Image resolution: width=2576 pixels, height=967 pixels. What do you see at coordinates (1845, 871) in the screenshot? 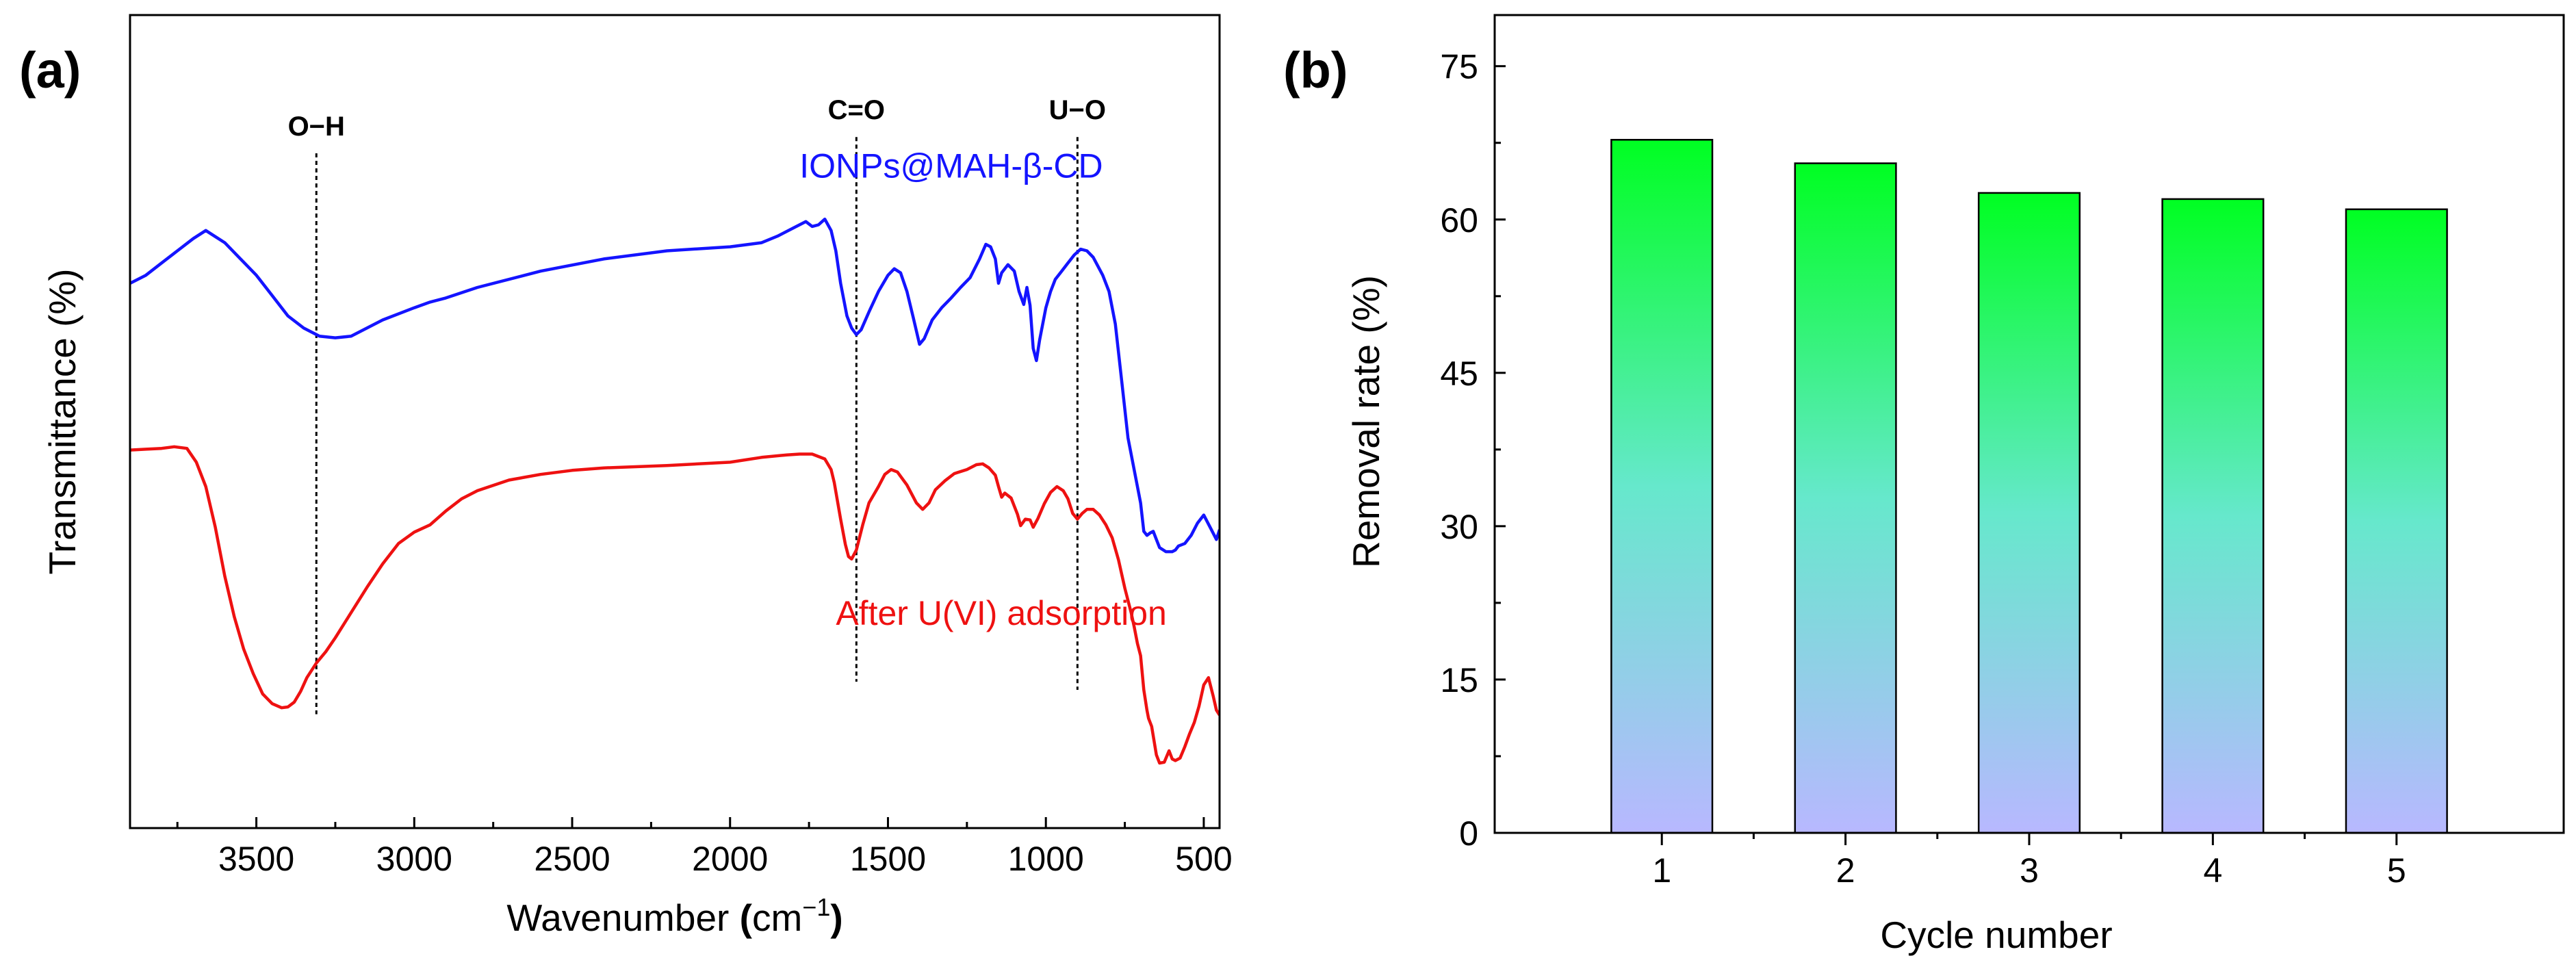
I see `x-tick-label: 2` at bounding box center [1845, 871].